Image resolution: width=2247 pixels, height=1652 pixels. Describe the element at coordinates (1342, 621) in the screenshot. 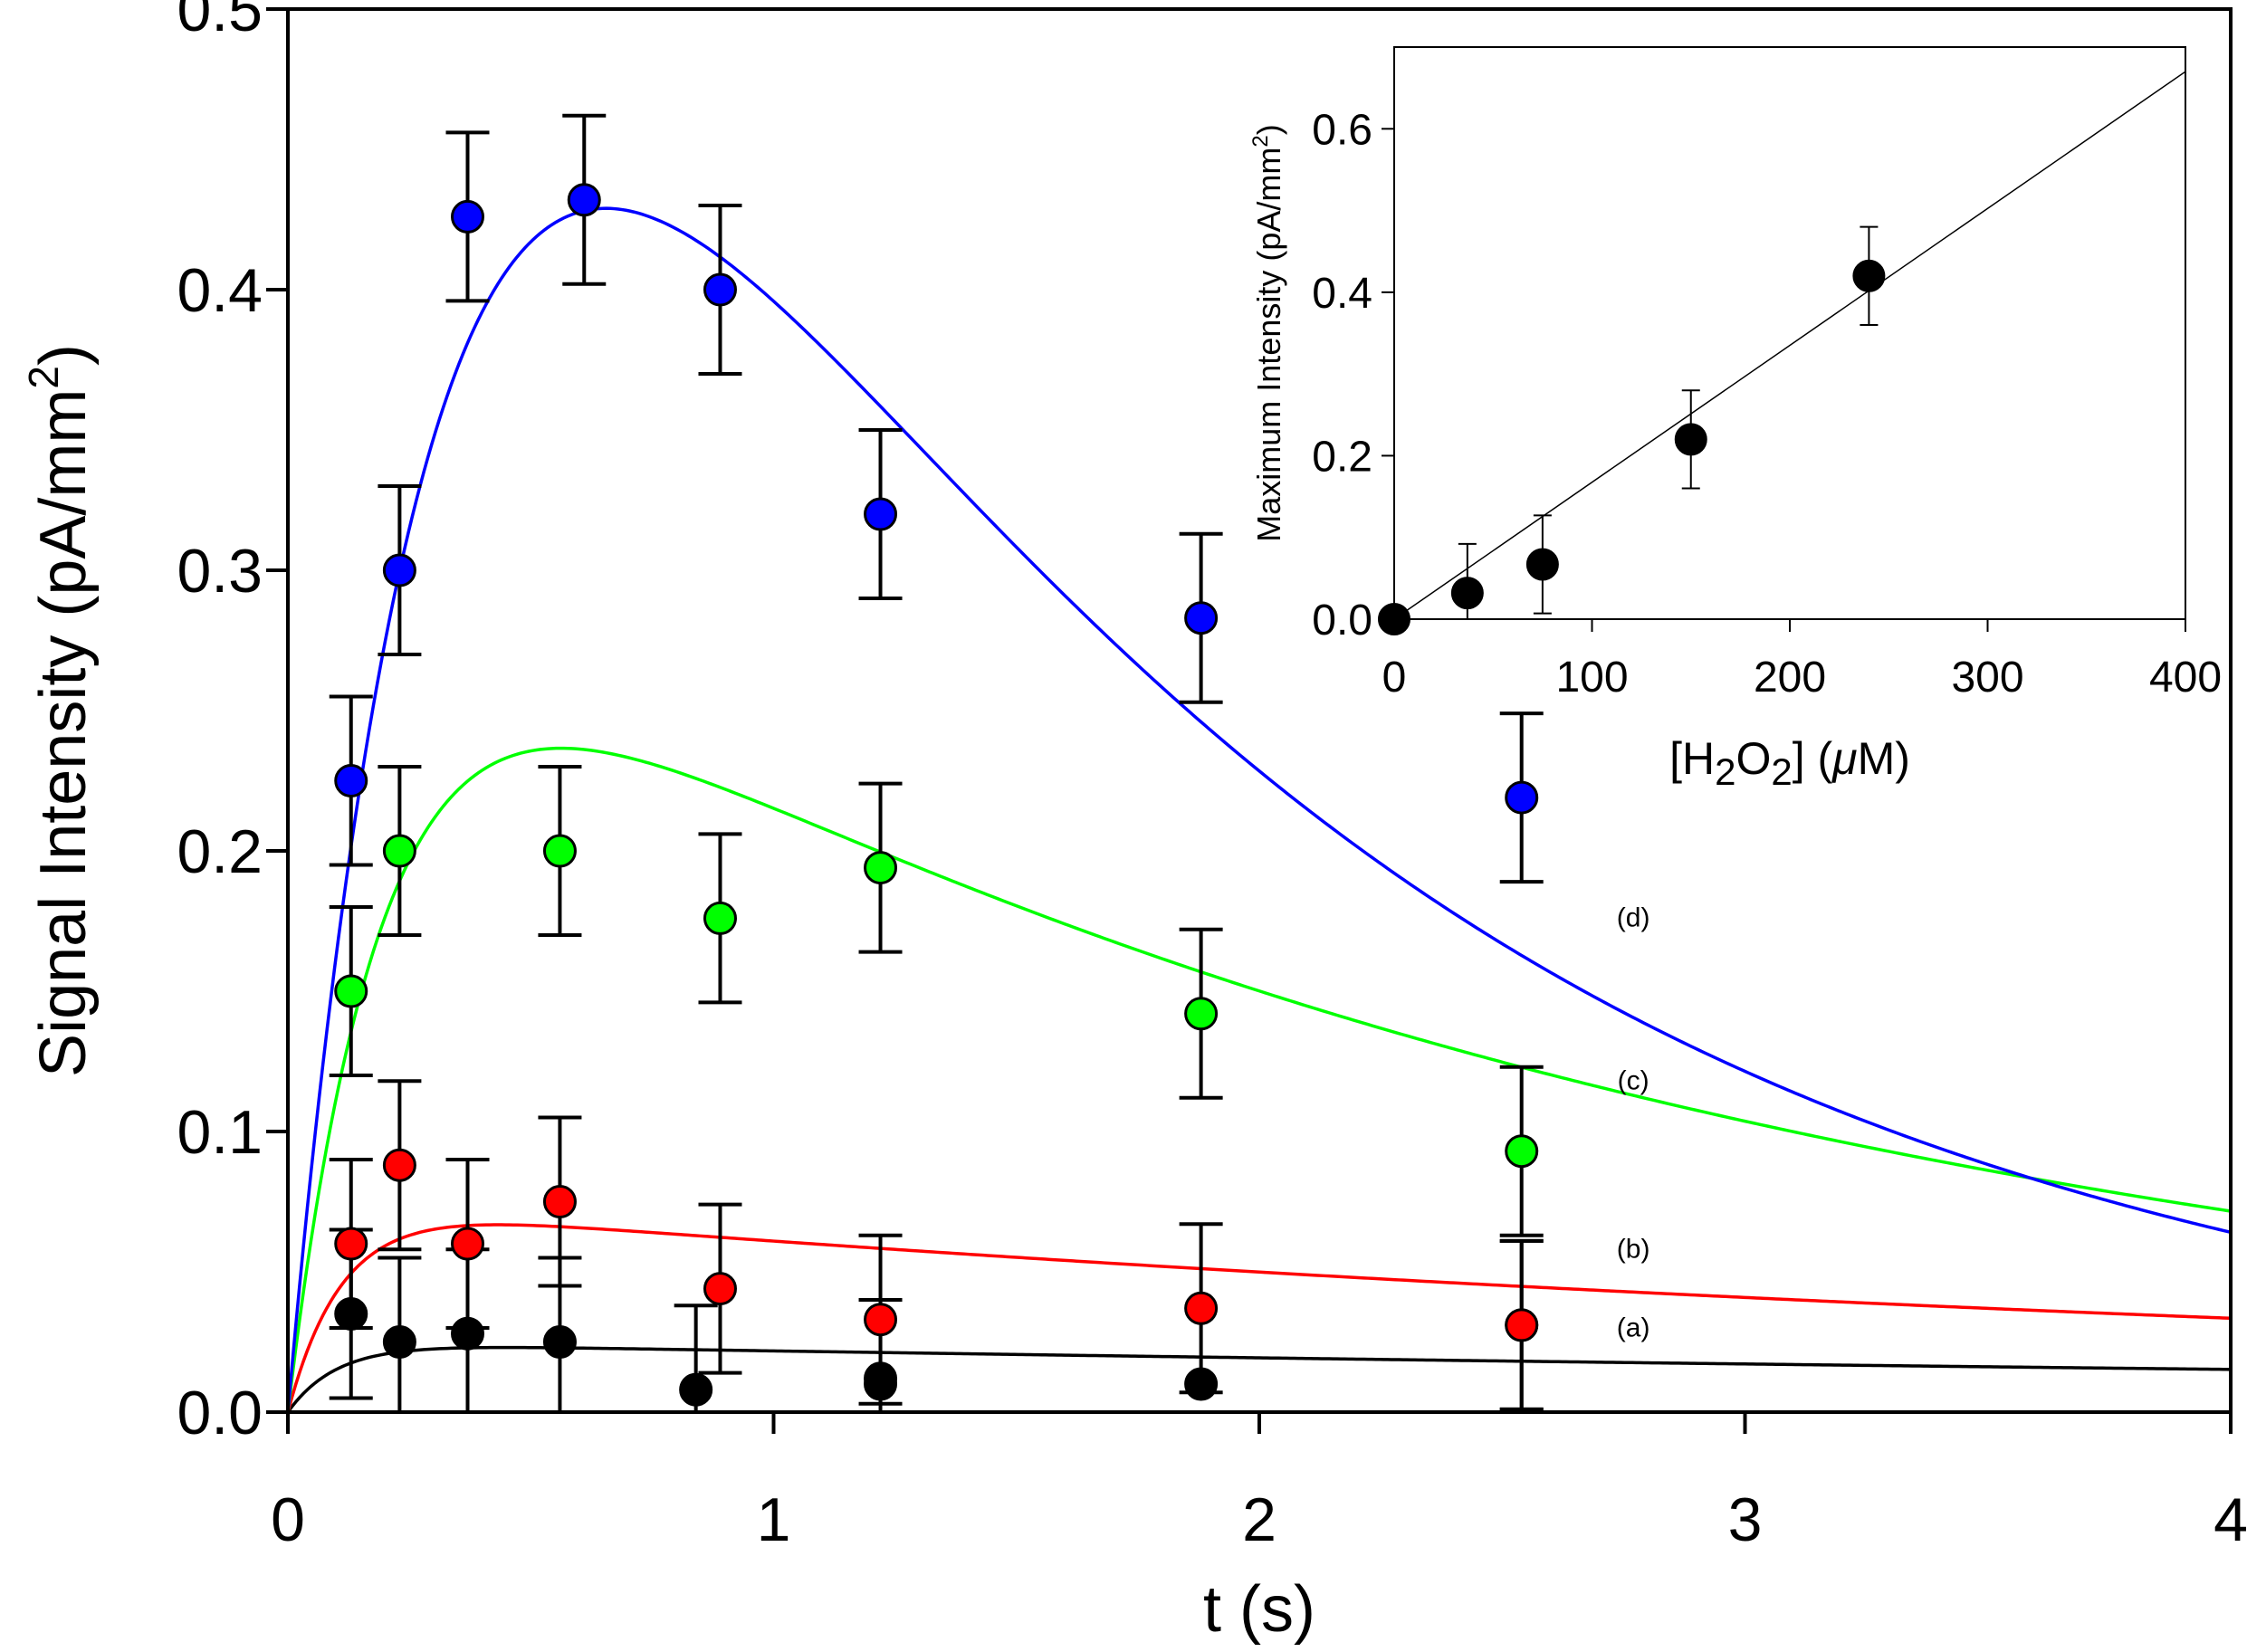

I see `inset-y-tick-label-0: 0.0` at that location.